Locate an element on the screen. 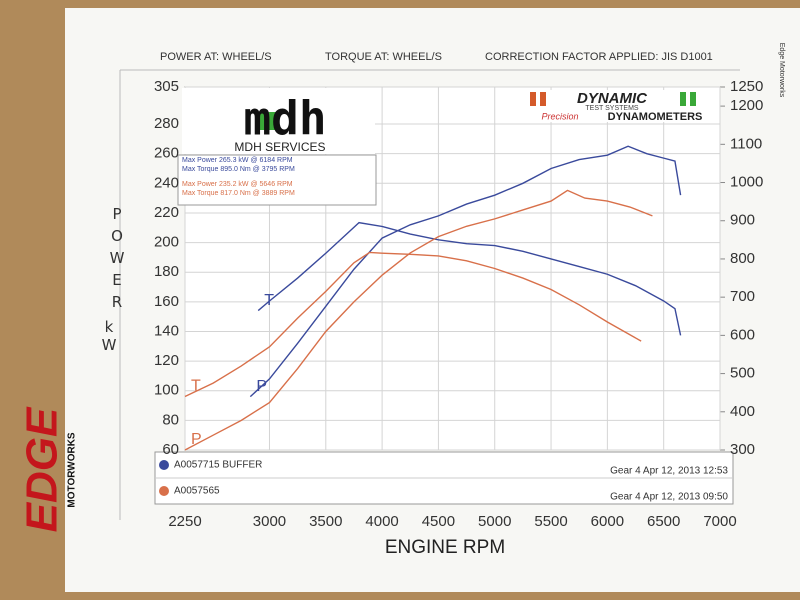 The image size is (800, 600). y-tick-label: 60 is located at coordinates (170, 449).